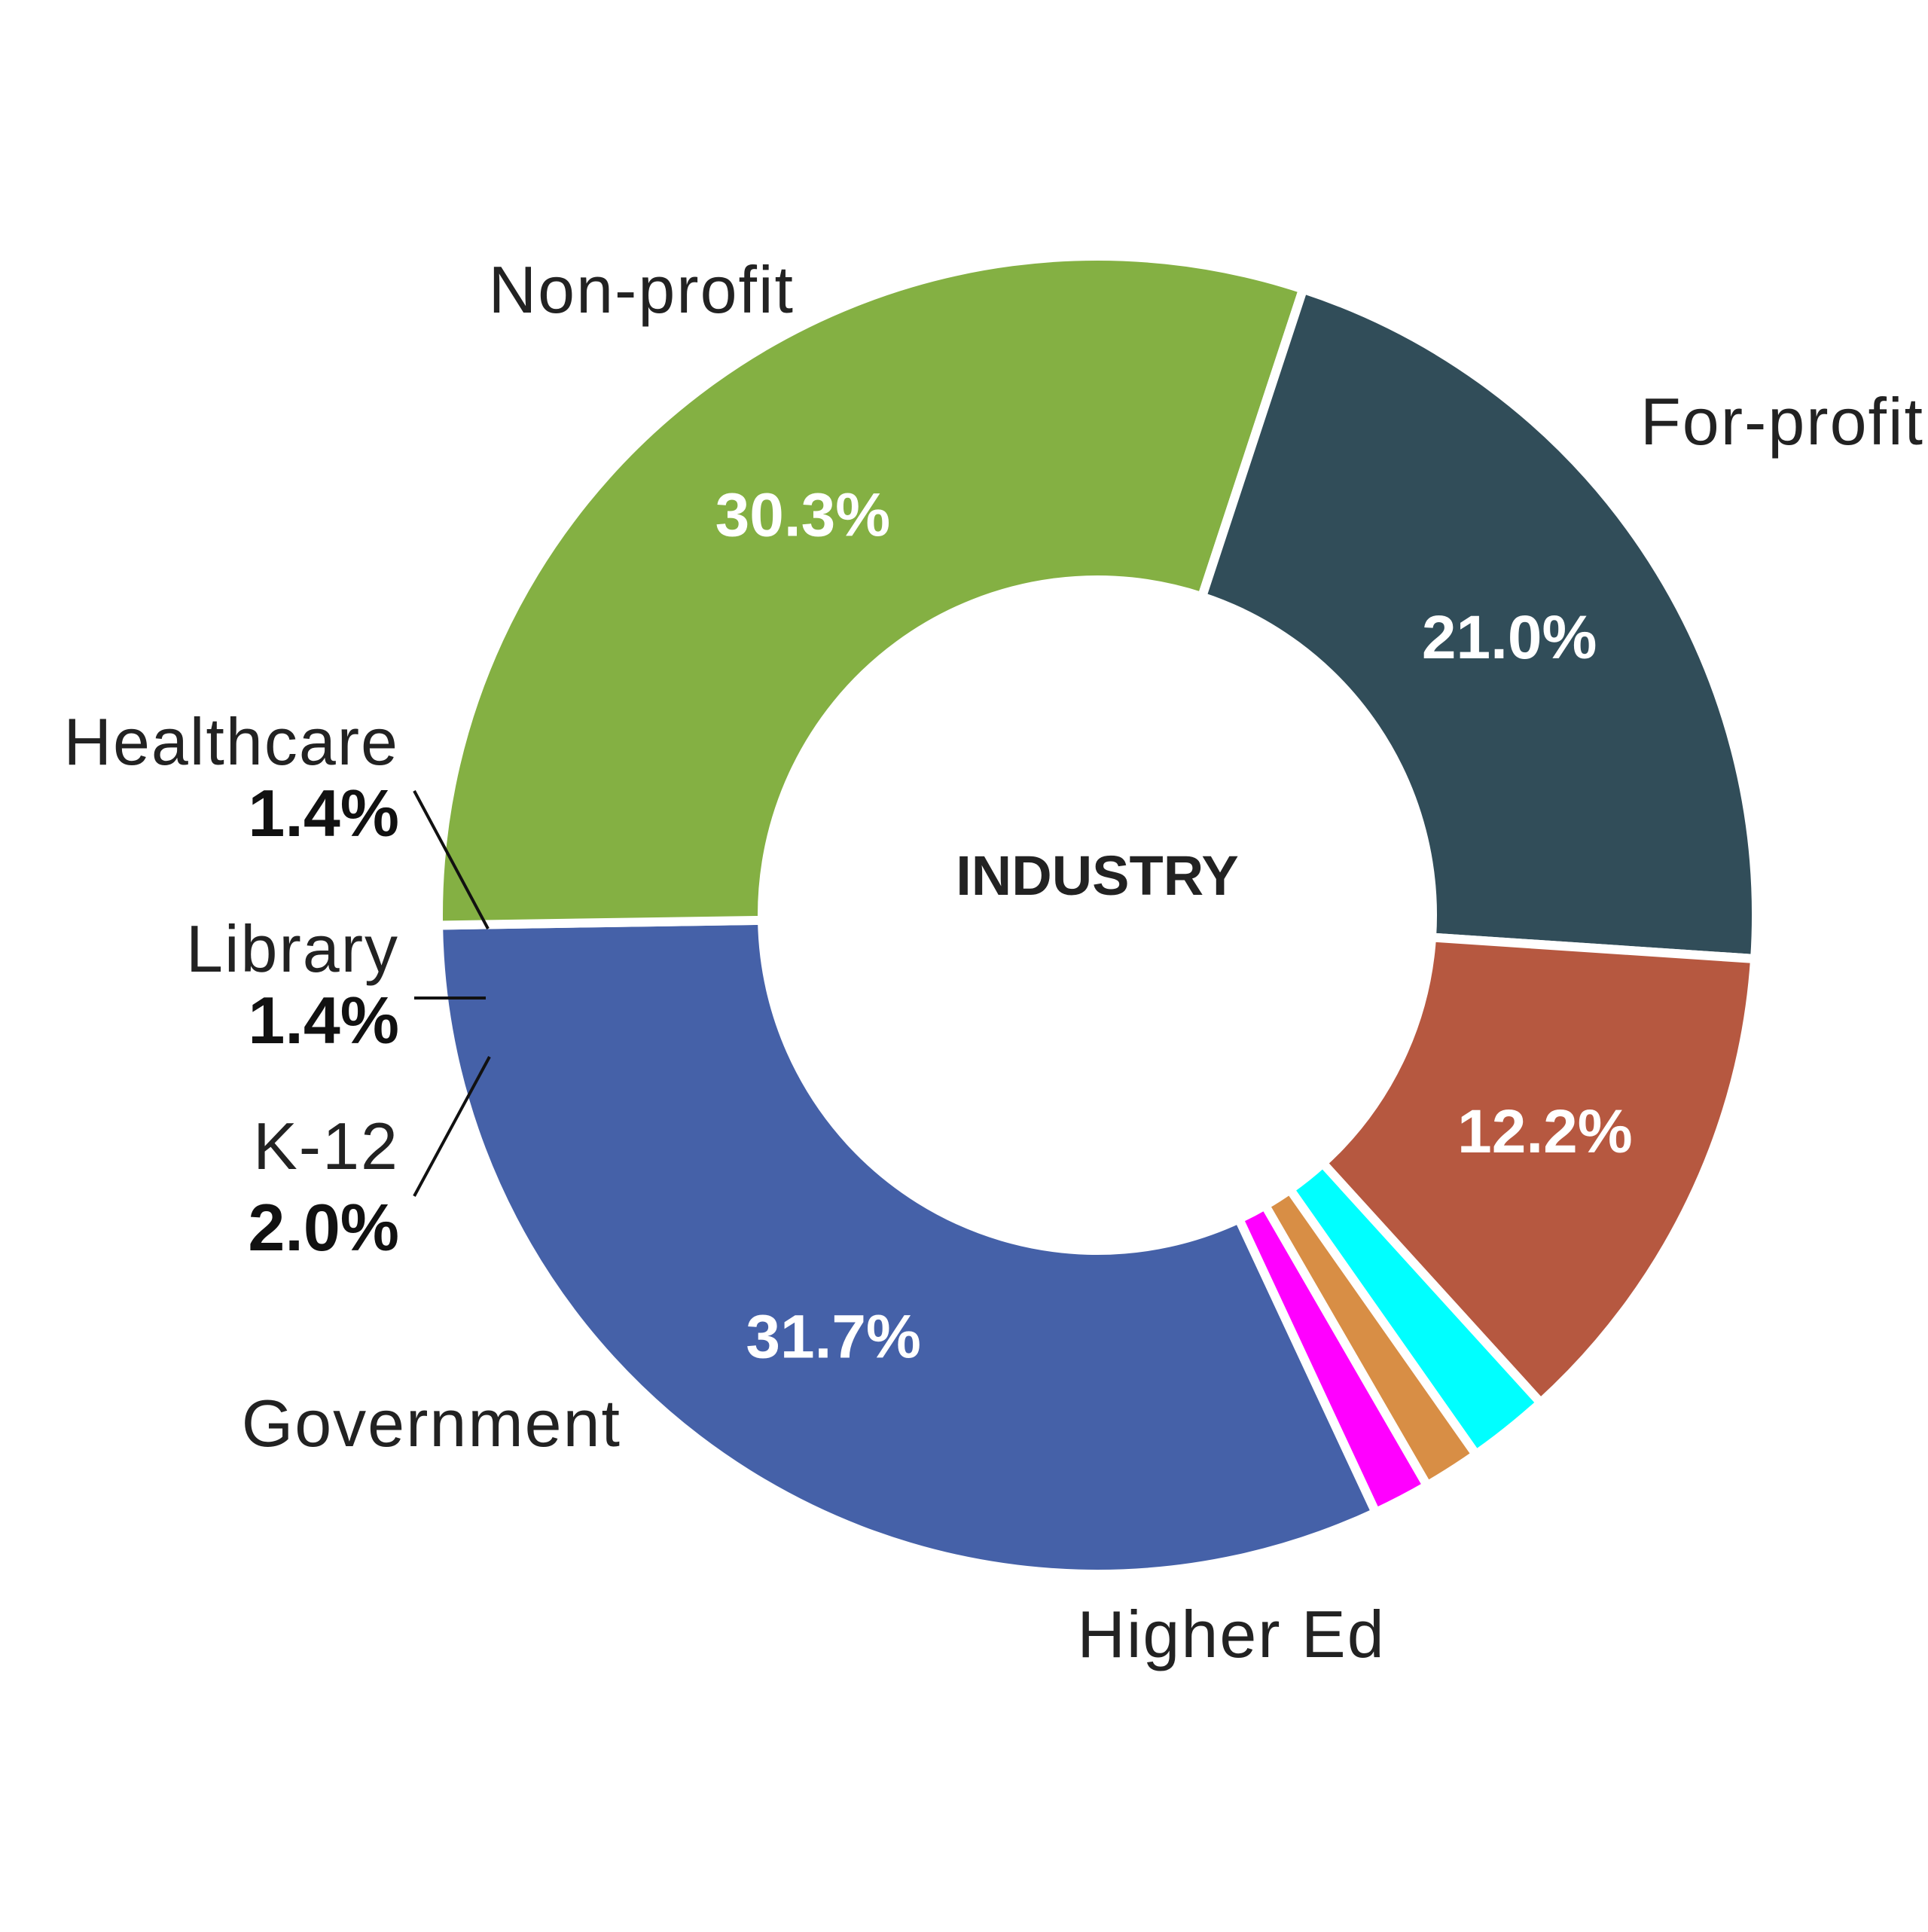  Describe the element at coordinates (1097, 876) in the screenshot. I see `chart-title: INDUSTRY` at that location.